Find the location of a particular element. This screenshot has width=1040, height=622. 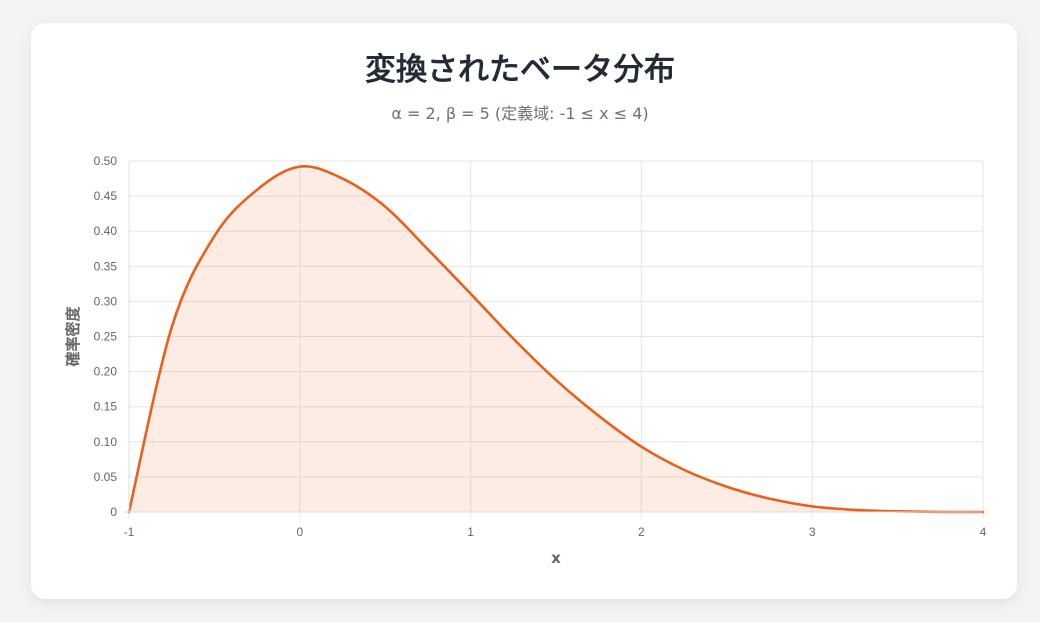

y-tick-label: 0.35 is located at coordinates (106, 266).